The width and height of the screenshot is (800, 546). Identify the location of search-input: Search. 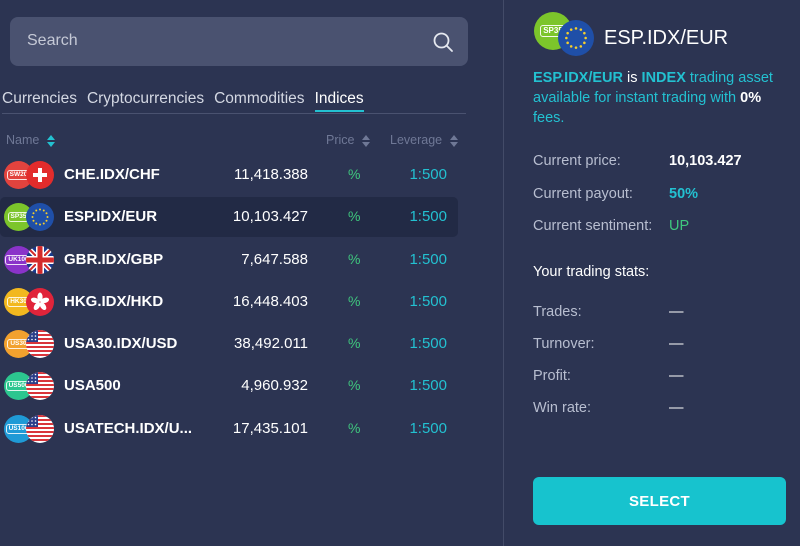
(52, 40).